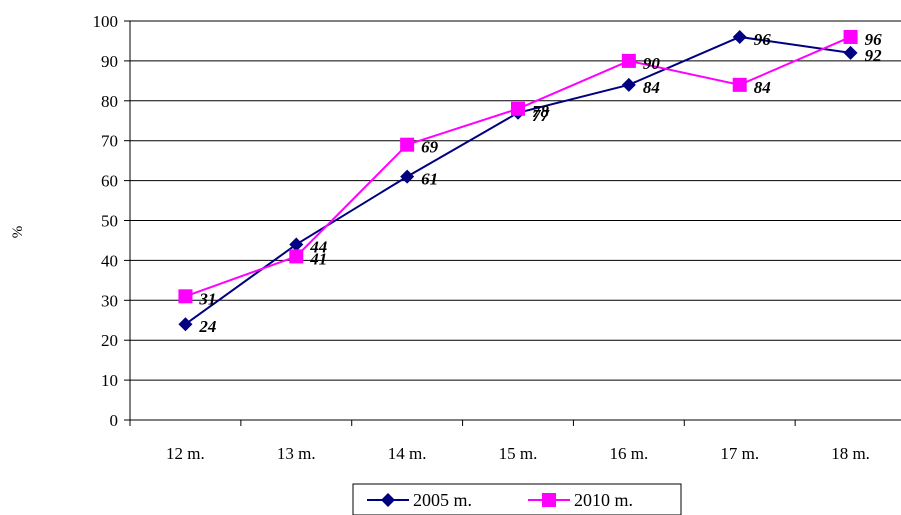  Describe the element at coordinates (106, 21) in the screenshot. I see `y-tick-label: 100` at that location.